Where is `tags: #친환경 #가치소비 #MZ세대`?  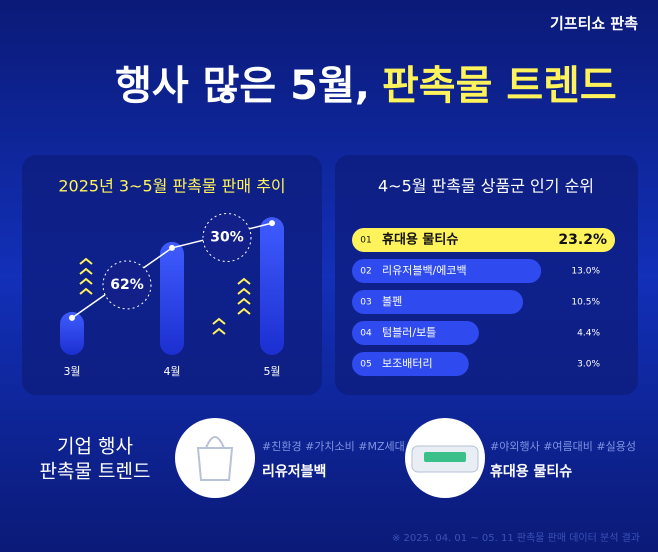 tags: #친환경 #가치소비 #MZ세대 is located at coordinates (333, 446).